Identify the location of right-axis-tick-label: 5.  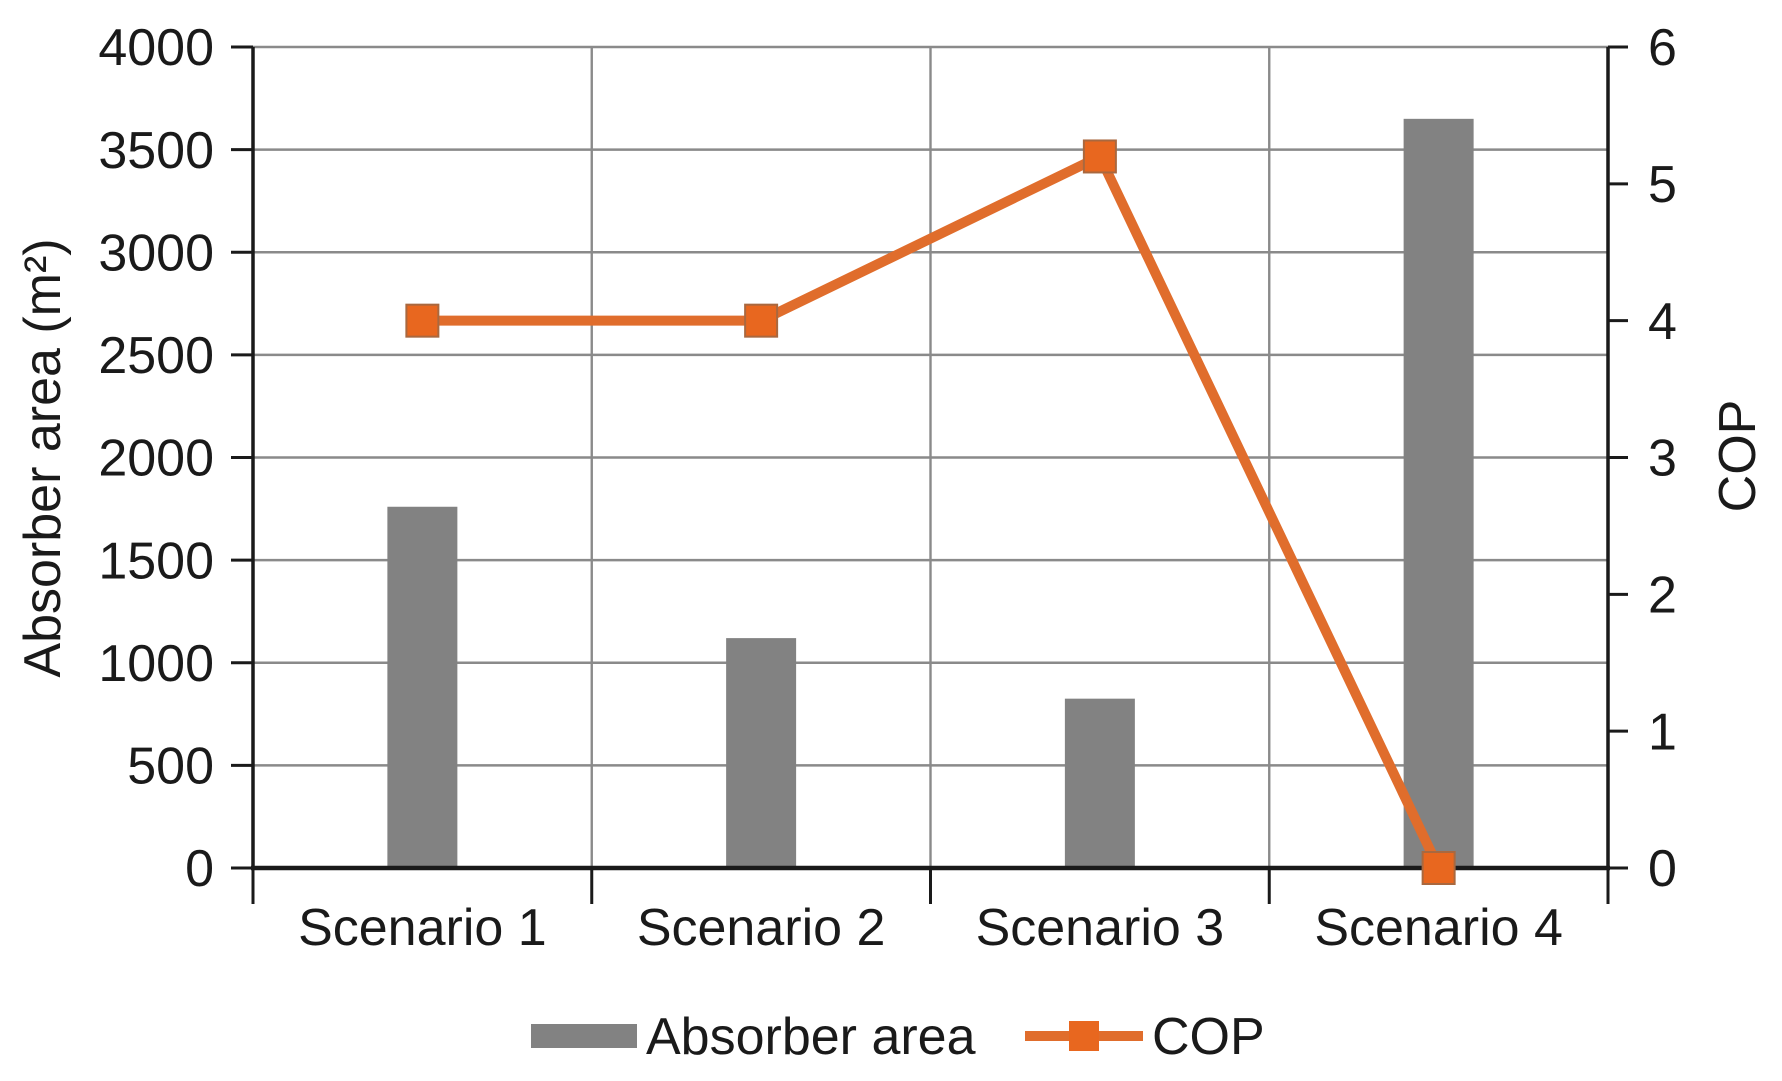
(1662, 185).